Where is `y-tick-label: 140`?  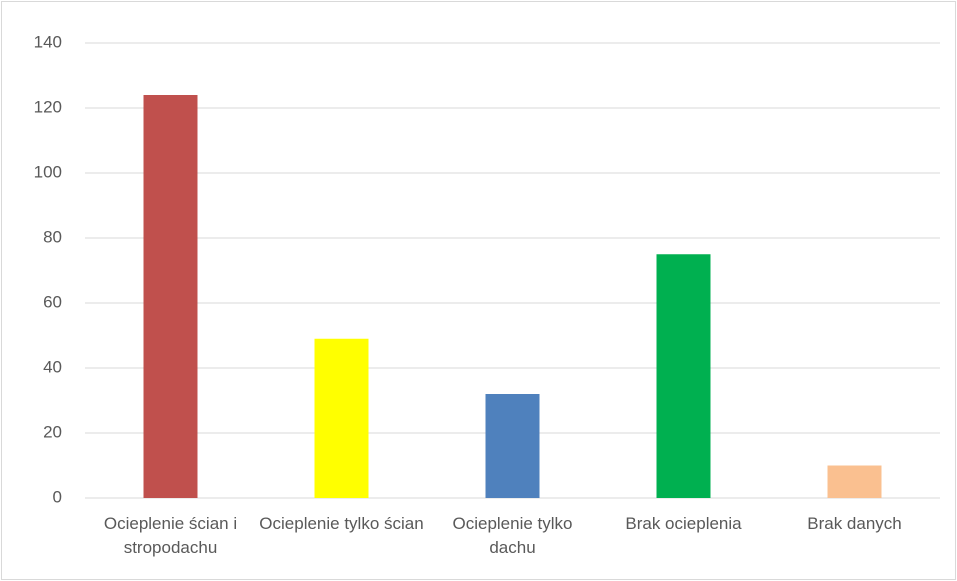 y-tick-label: 140 is located at coordinates (48, 41).